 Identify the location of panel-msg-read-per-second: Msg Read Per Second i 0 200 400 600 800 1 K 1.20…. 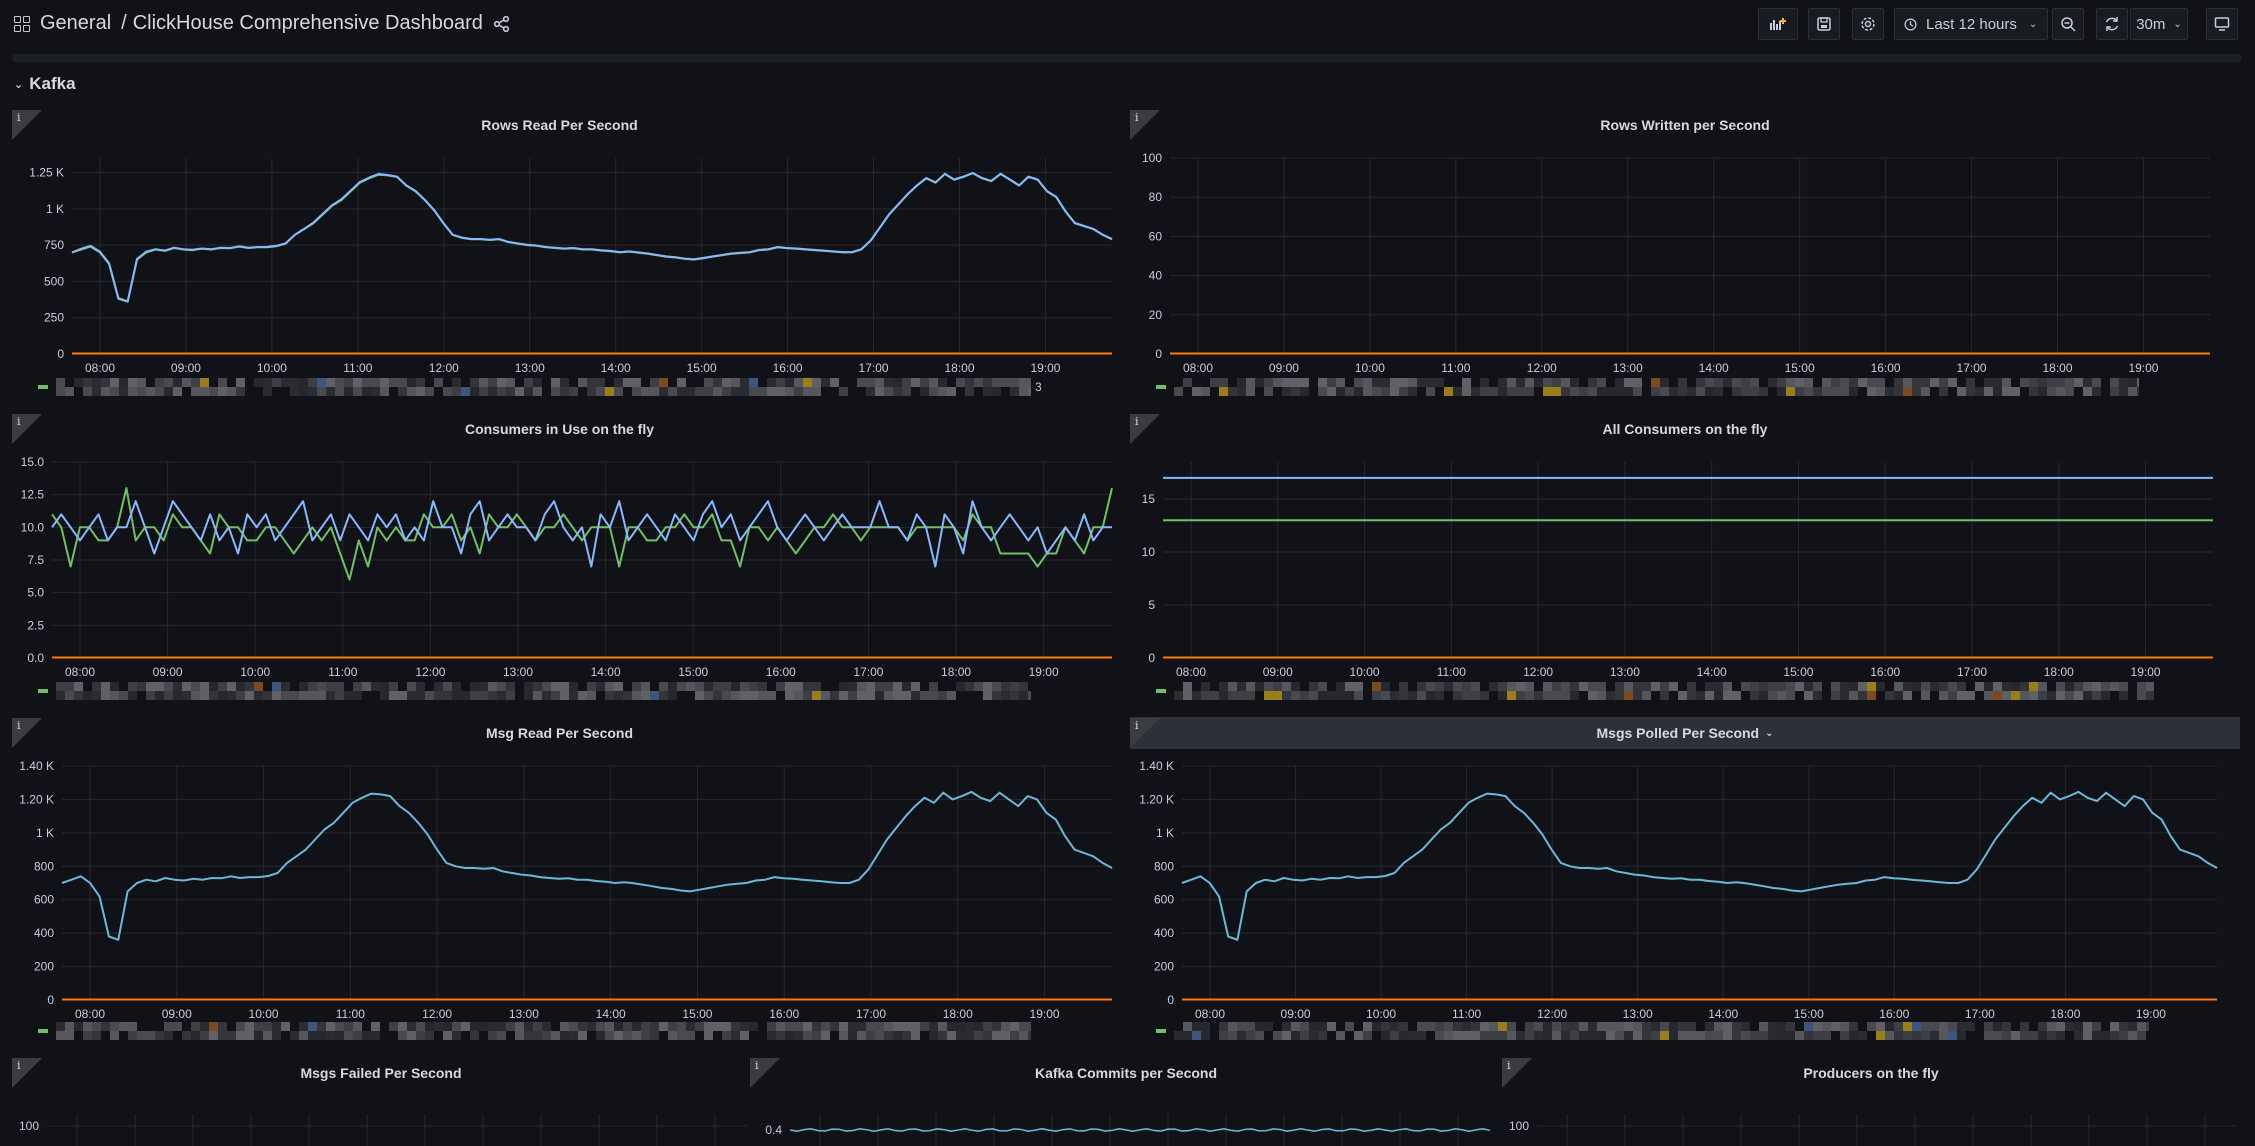
(562, 882).